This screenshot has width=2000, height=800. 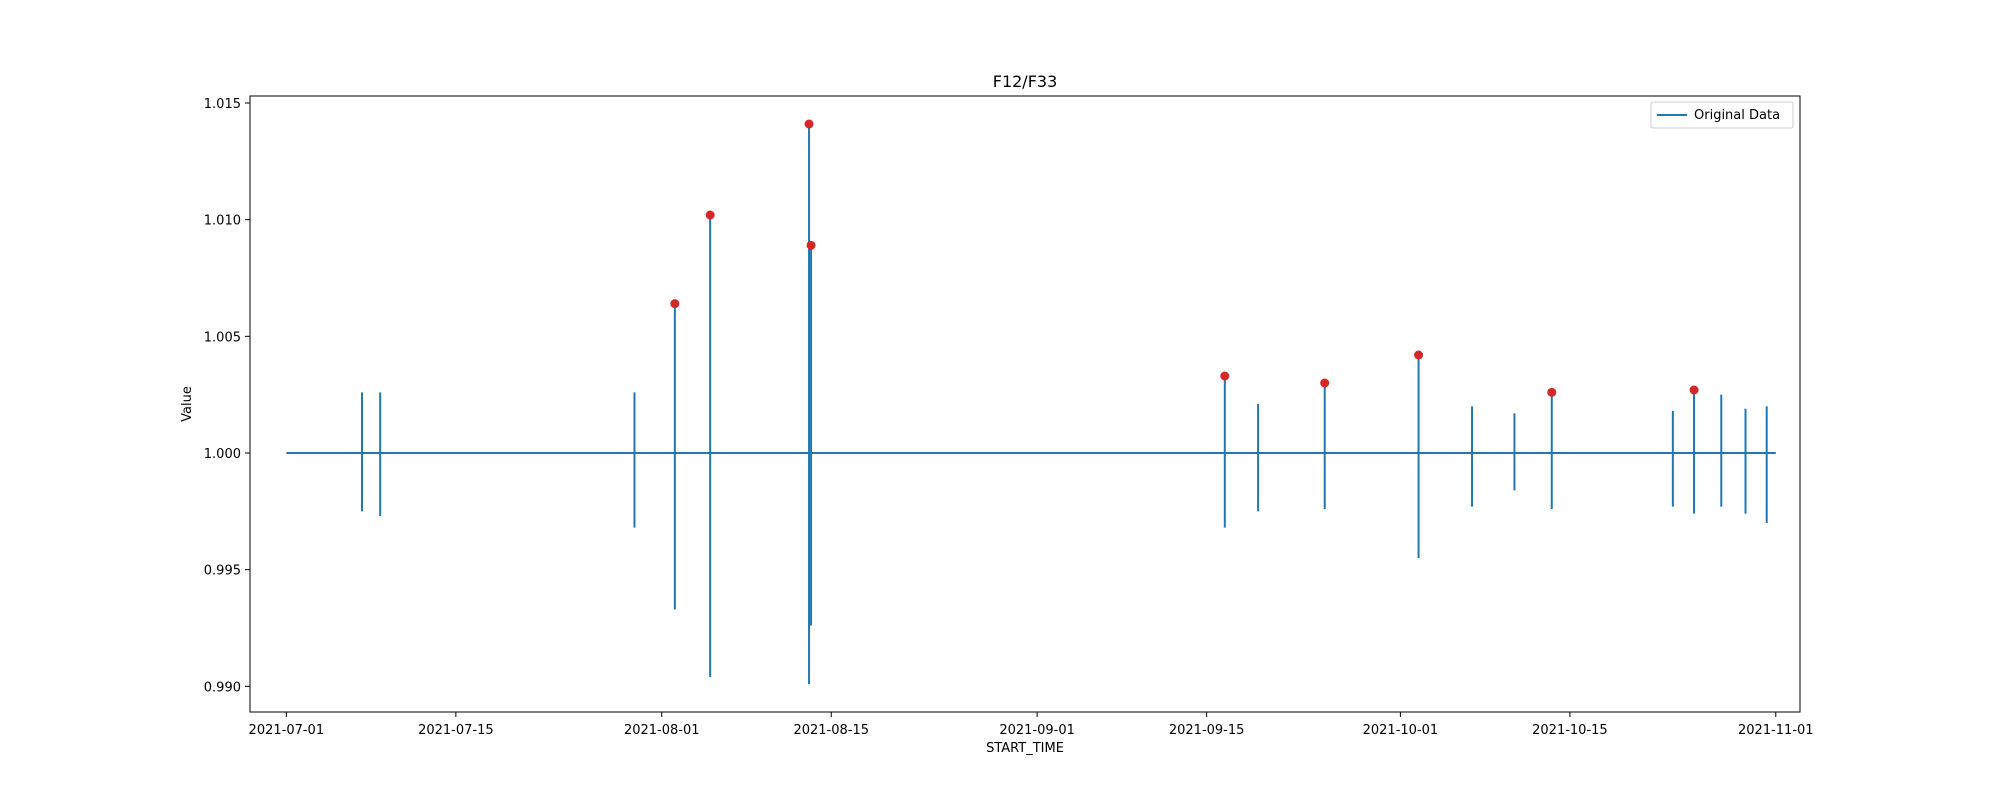 What do you see at coordinates (222, 221) in the screenshot?
I see `y-tick-label-4: 1.010` at bounding box center [222, 221].